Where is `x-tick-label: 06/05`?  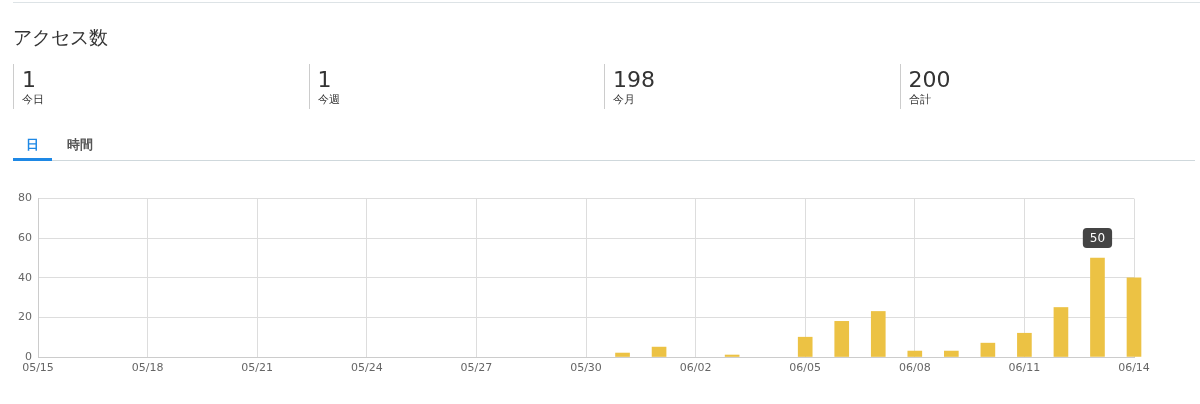
x-tick-label: 06/05 is located at coordinates (805, 368).